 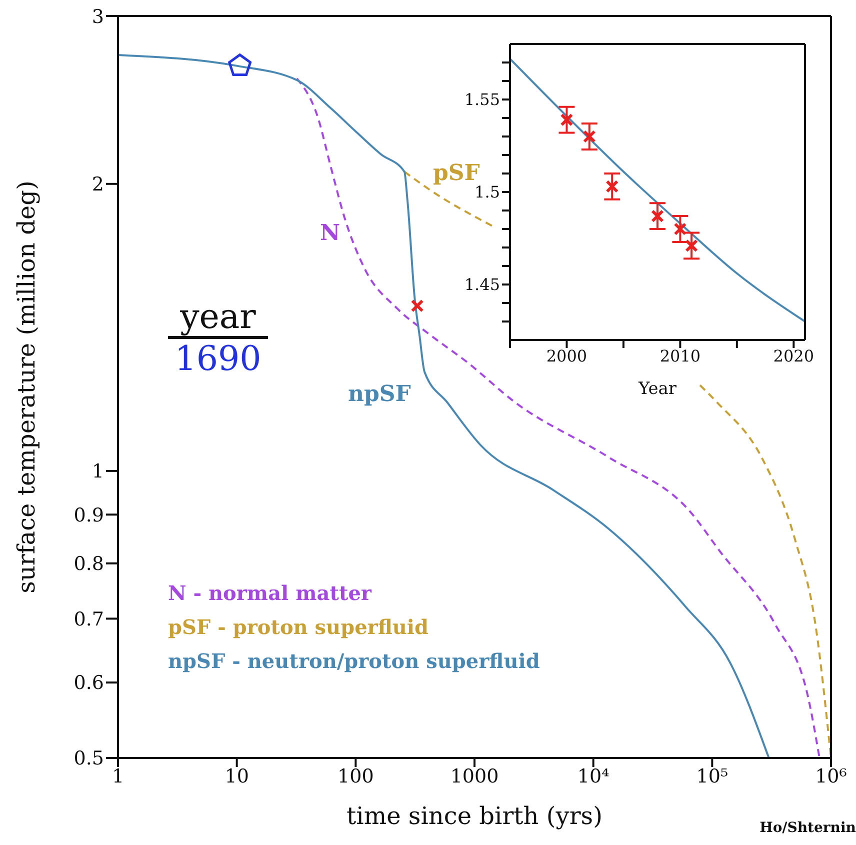 What do you see at coordinates (98, 17) in the screenshot?
I see `y-tick-label: 3` at bounding box center [98, 17].